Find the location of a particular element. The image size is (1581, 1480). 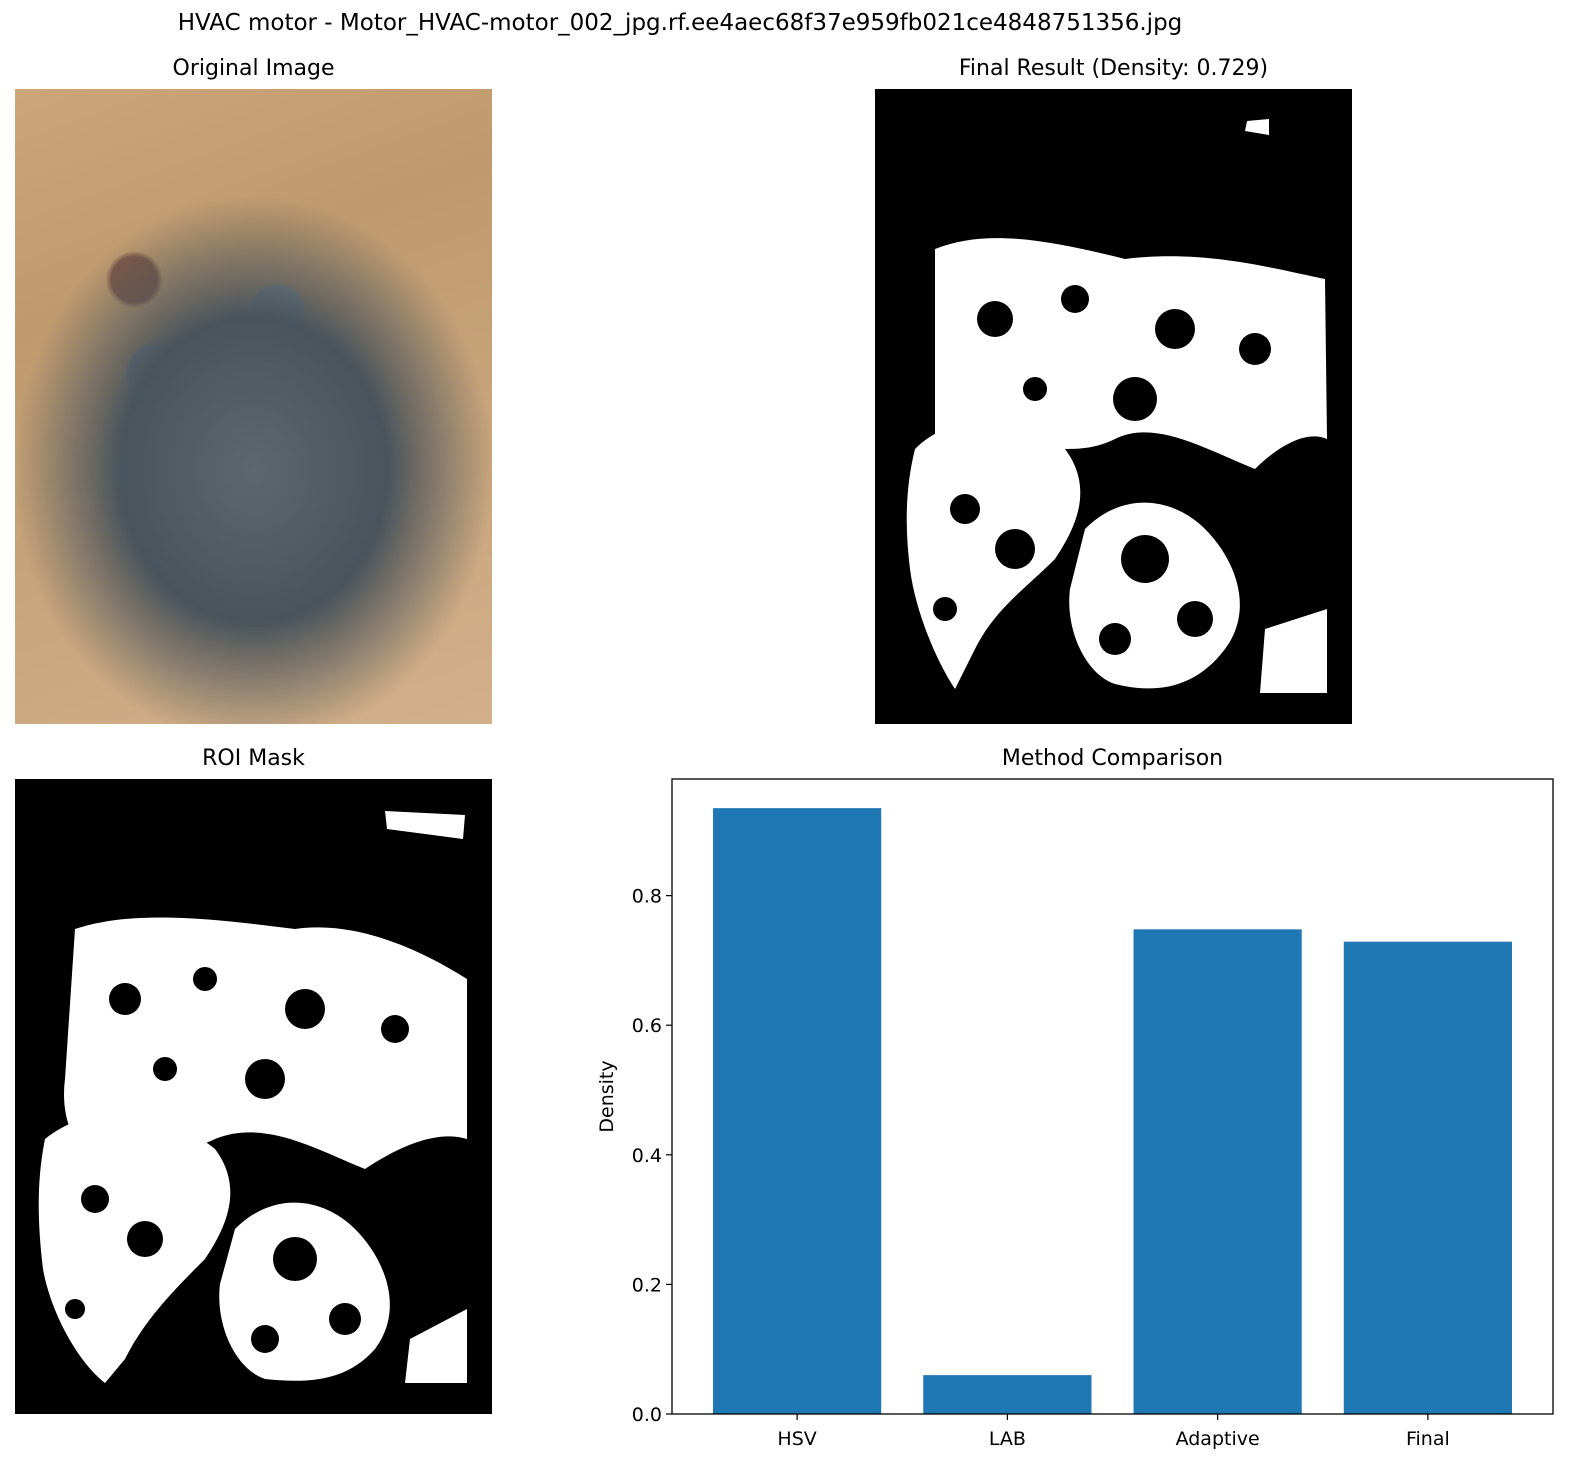

y-tick-label: 0.8 is located at coordinates (647, 897).